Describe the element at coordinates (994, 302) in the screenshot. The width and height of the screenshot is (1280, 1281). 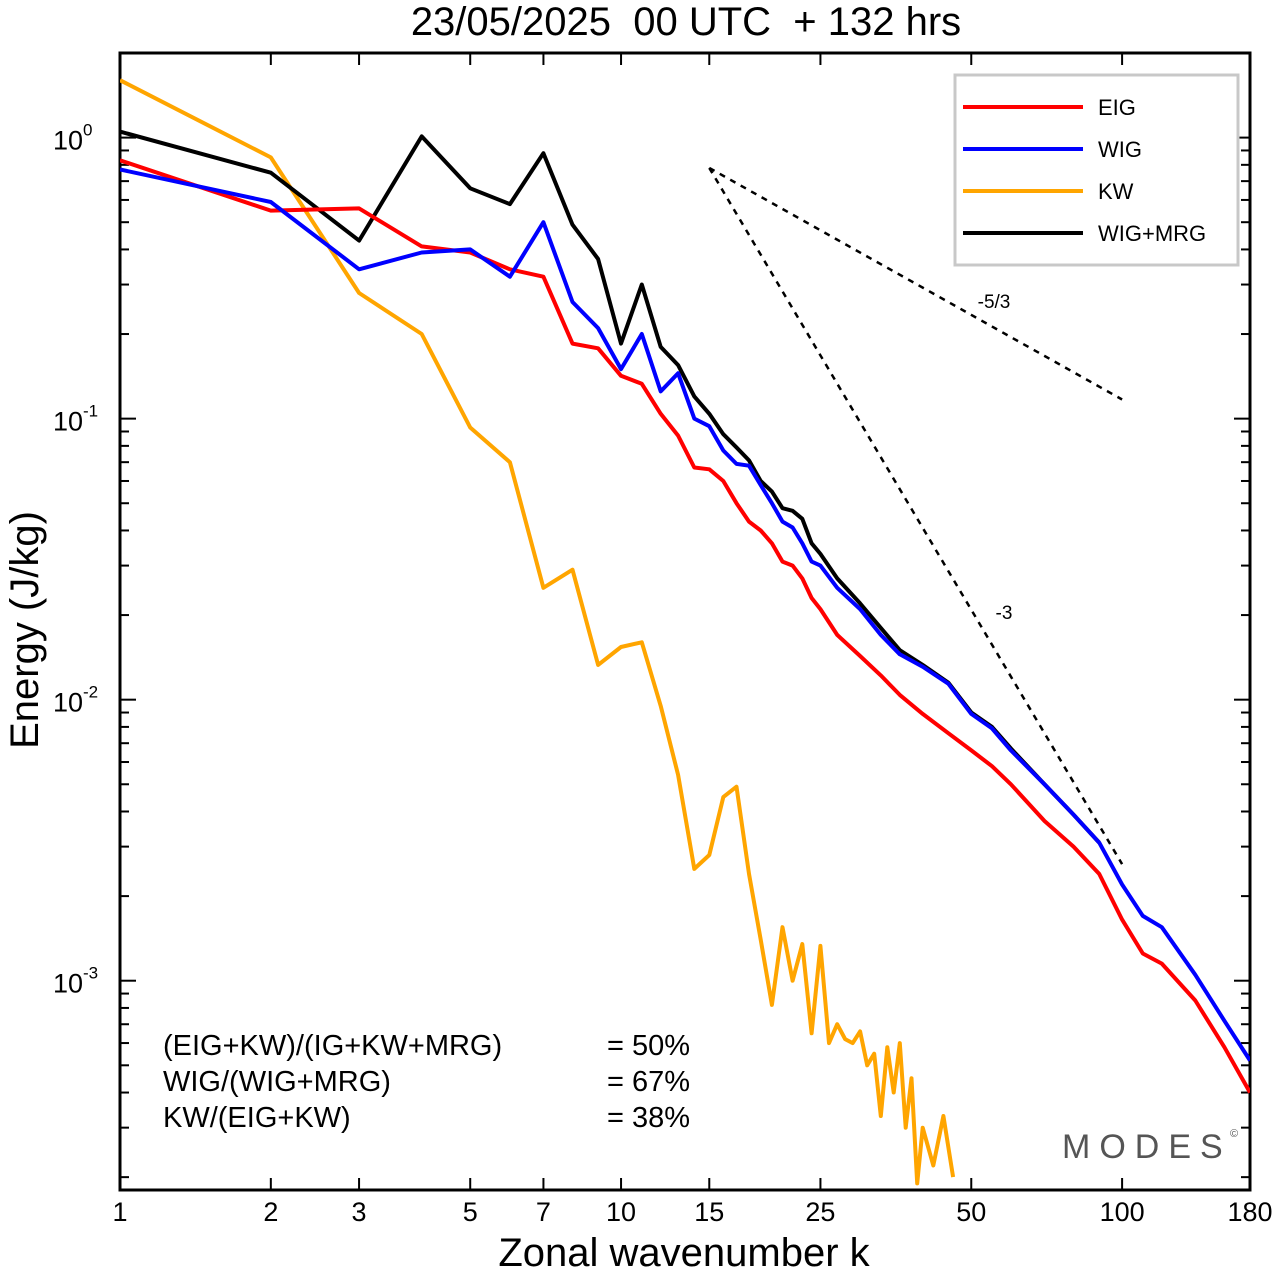
I see `slope-label: -5/3` at that location.